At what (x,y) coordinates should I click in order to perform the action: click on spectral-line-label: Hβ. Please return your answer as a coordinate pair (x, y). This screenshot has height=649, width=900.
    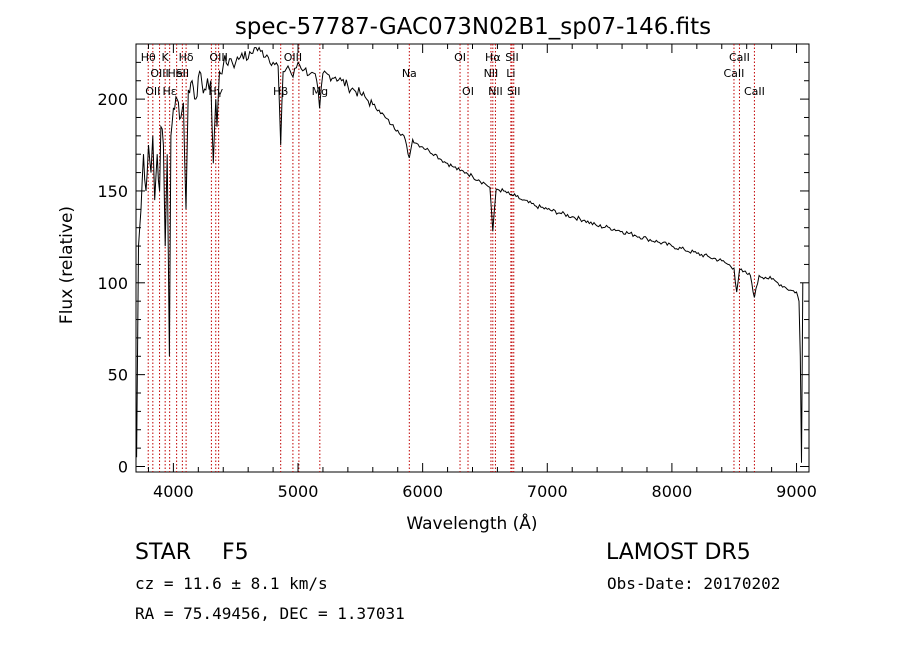
    Looking at the image, I should click on (280, 91).